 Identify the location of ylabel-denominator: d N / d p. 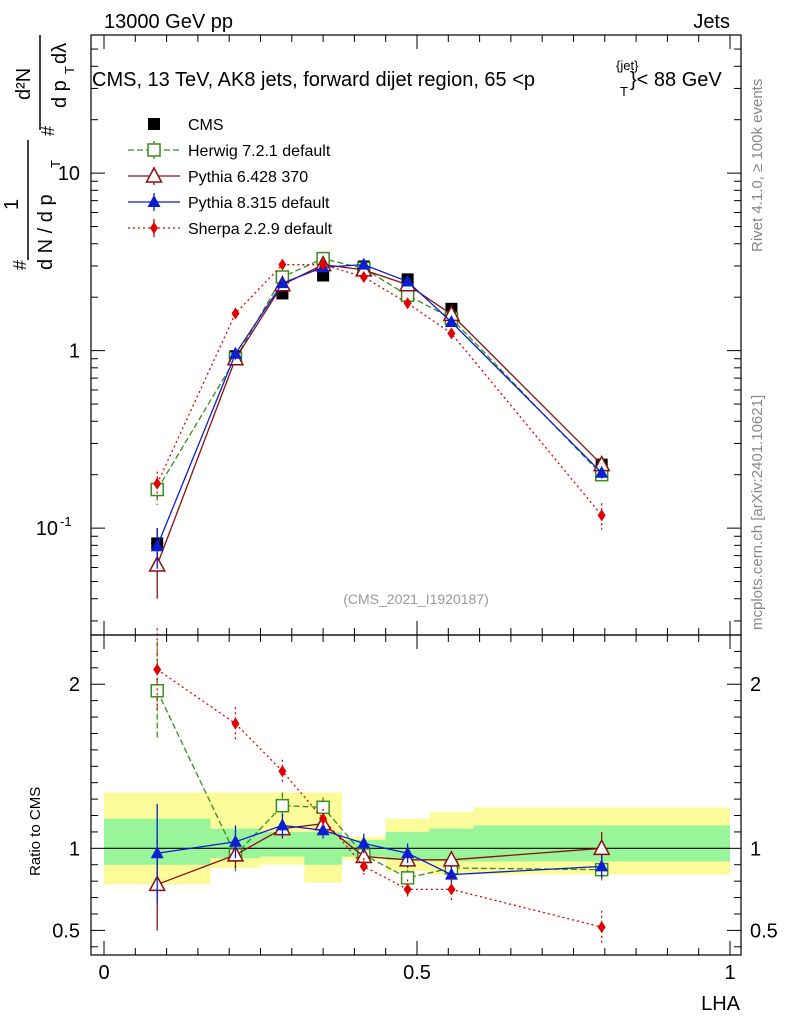
(46, 232).